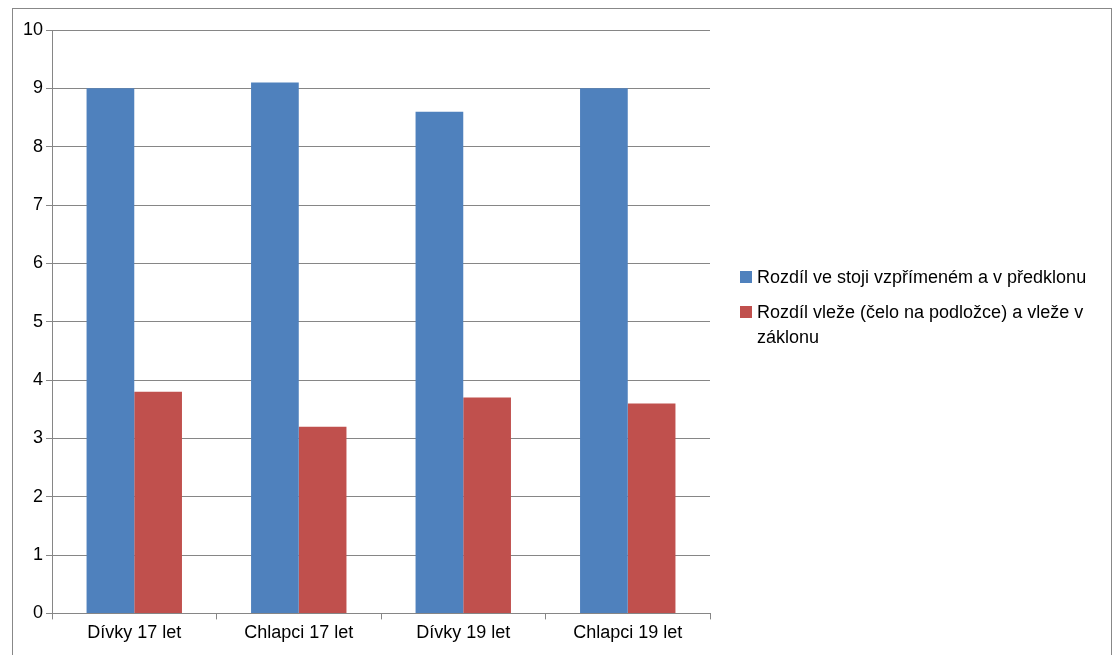 This screenshot has width=1113, height=655. What do you see at coordinates (38, 87) in the screenshot?
I see `y-tick-label: 9` at bounding box center [38, 87].